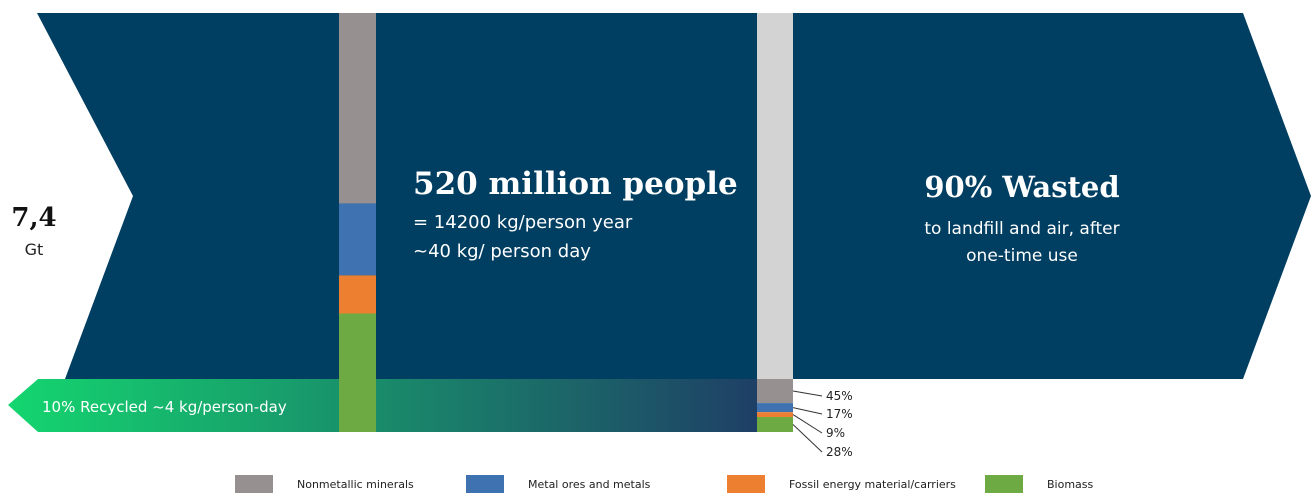  I want to click on legend-item-fossil: Fossil energy material/carriers, so click(841, 484).